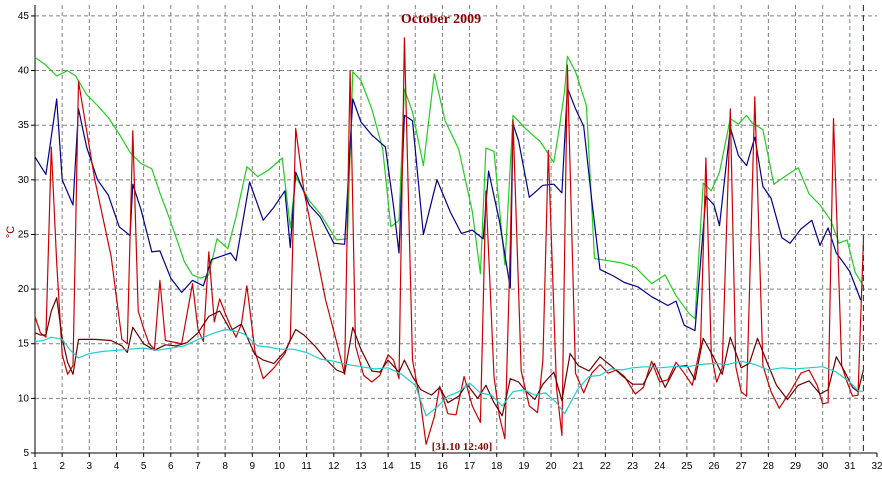 The image size is (882, 477). What do you see at coordinates (24, 289) in the screenshot?
I see `y-tick-label: 20` at bounding box center [24, 289].